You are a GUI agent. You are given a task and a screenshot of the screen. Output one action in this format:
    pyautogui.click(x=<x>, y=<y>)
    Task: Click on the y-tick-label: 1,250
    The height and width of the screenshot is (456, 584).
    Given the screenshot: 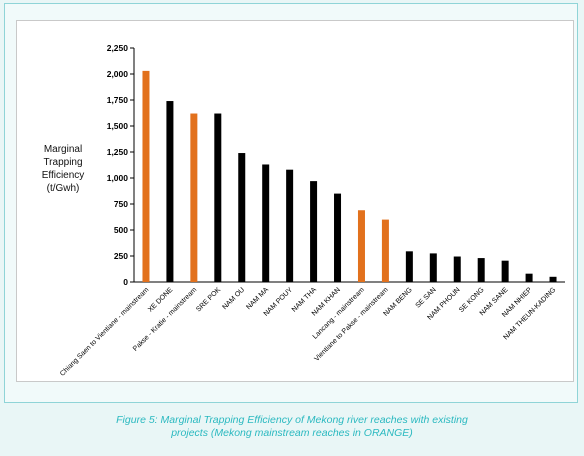 What is the action you would take?
    pyautogui.click(x=118, y=152)
    